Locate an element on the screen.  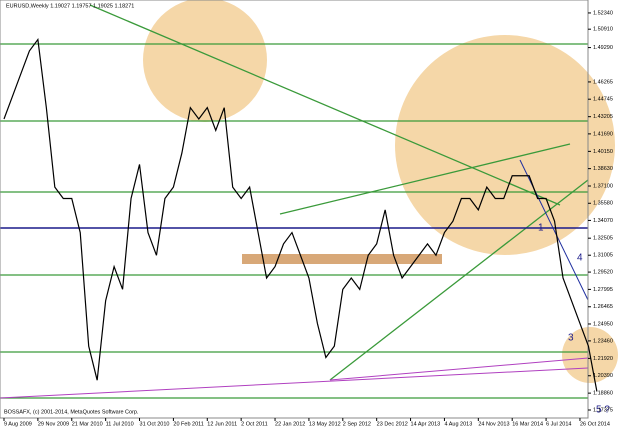
x-tick-label: 9 Aug 2009 is located at coordinates (18, 424).